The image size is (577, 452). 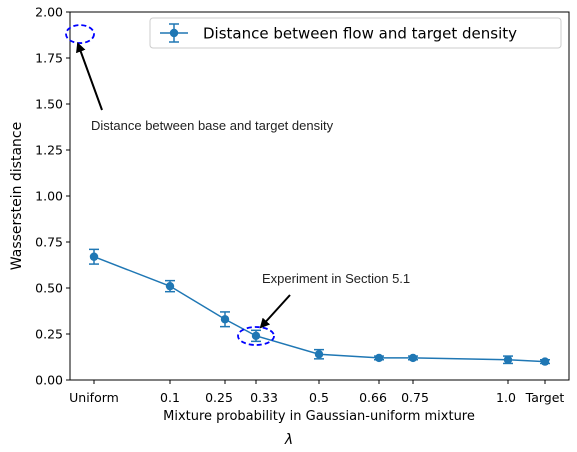 What do you see at coordinates (49, 104) in the screenshot?
I see `y-tick-label: 1.50` at bounding box center [49, 104].